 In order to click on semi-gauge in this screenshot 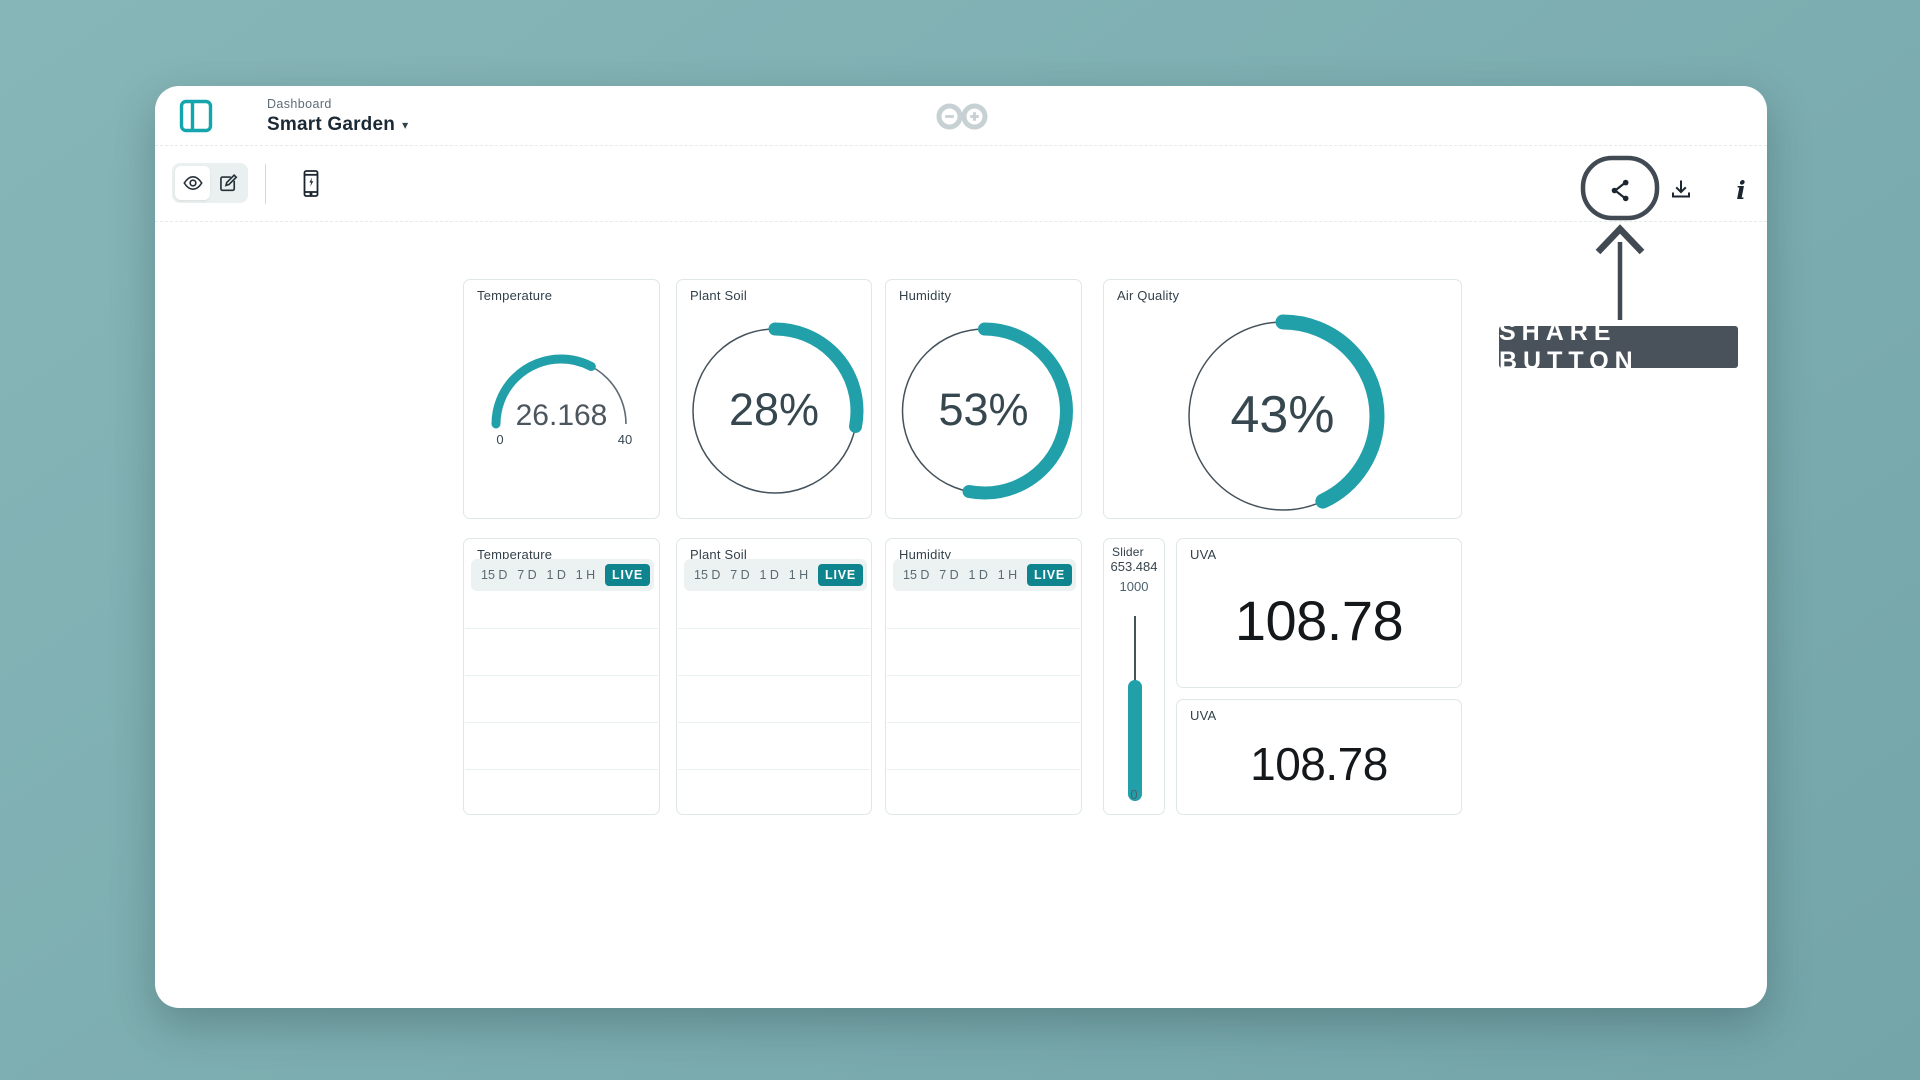, I will do `click(561, 391)`.